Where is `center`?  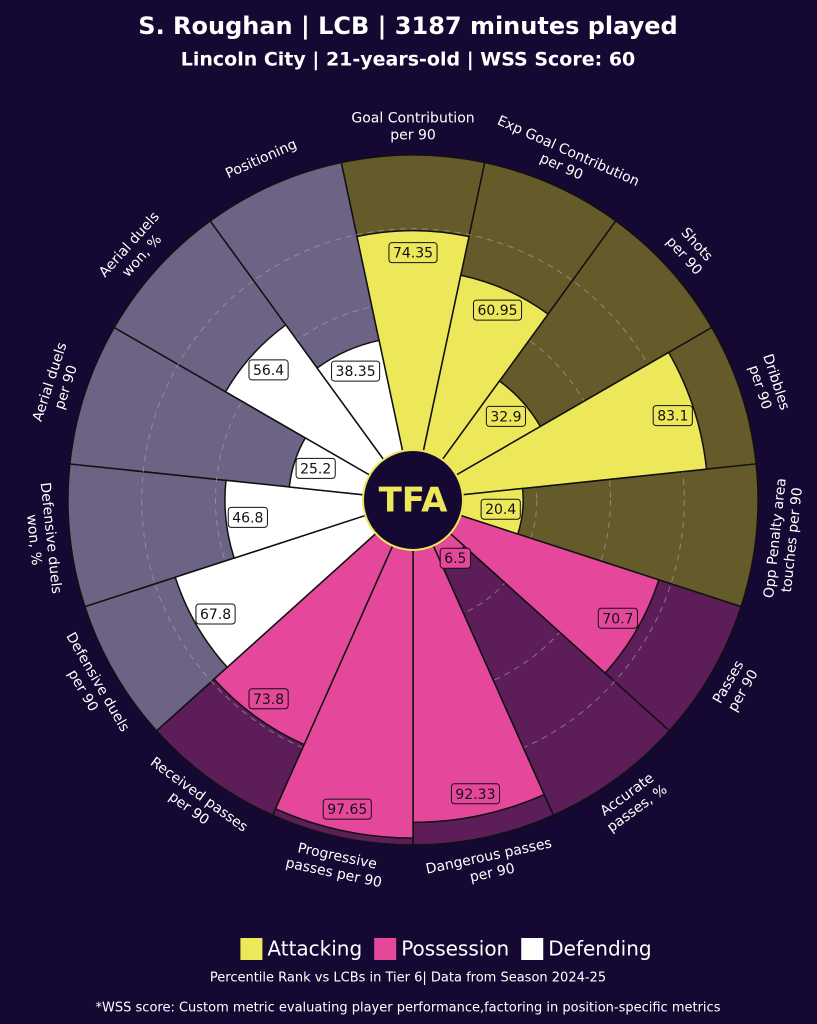 center is located at coordinates (413, 500).